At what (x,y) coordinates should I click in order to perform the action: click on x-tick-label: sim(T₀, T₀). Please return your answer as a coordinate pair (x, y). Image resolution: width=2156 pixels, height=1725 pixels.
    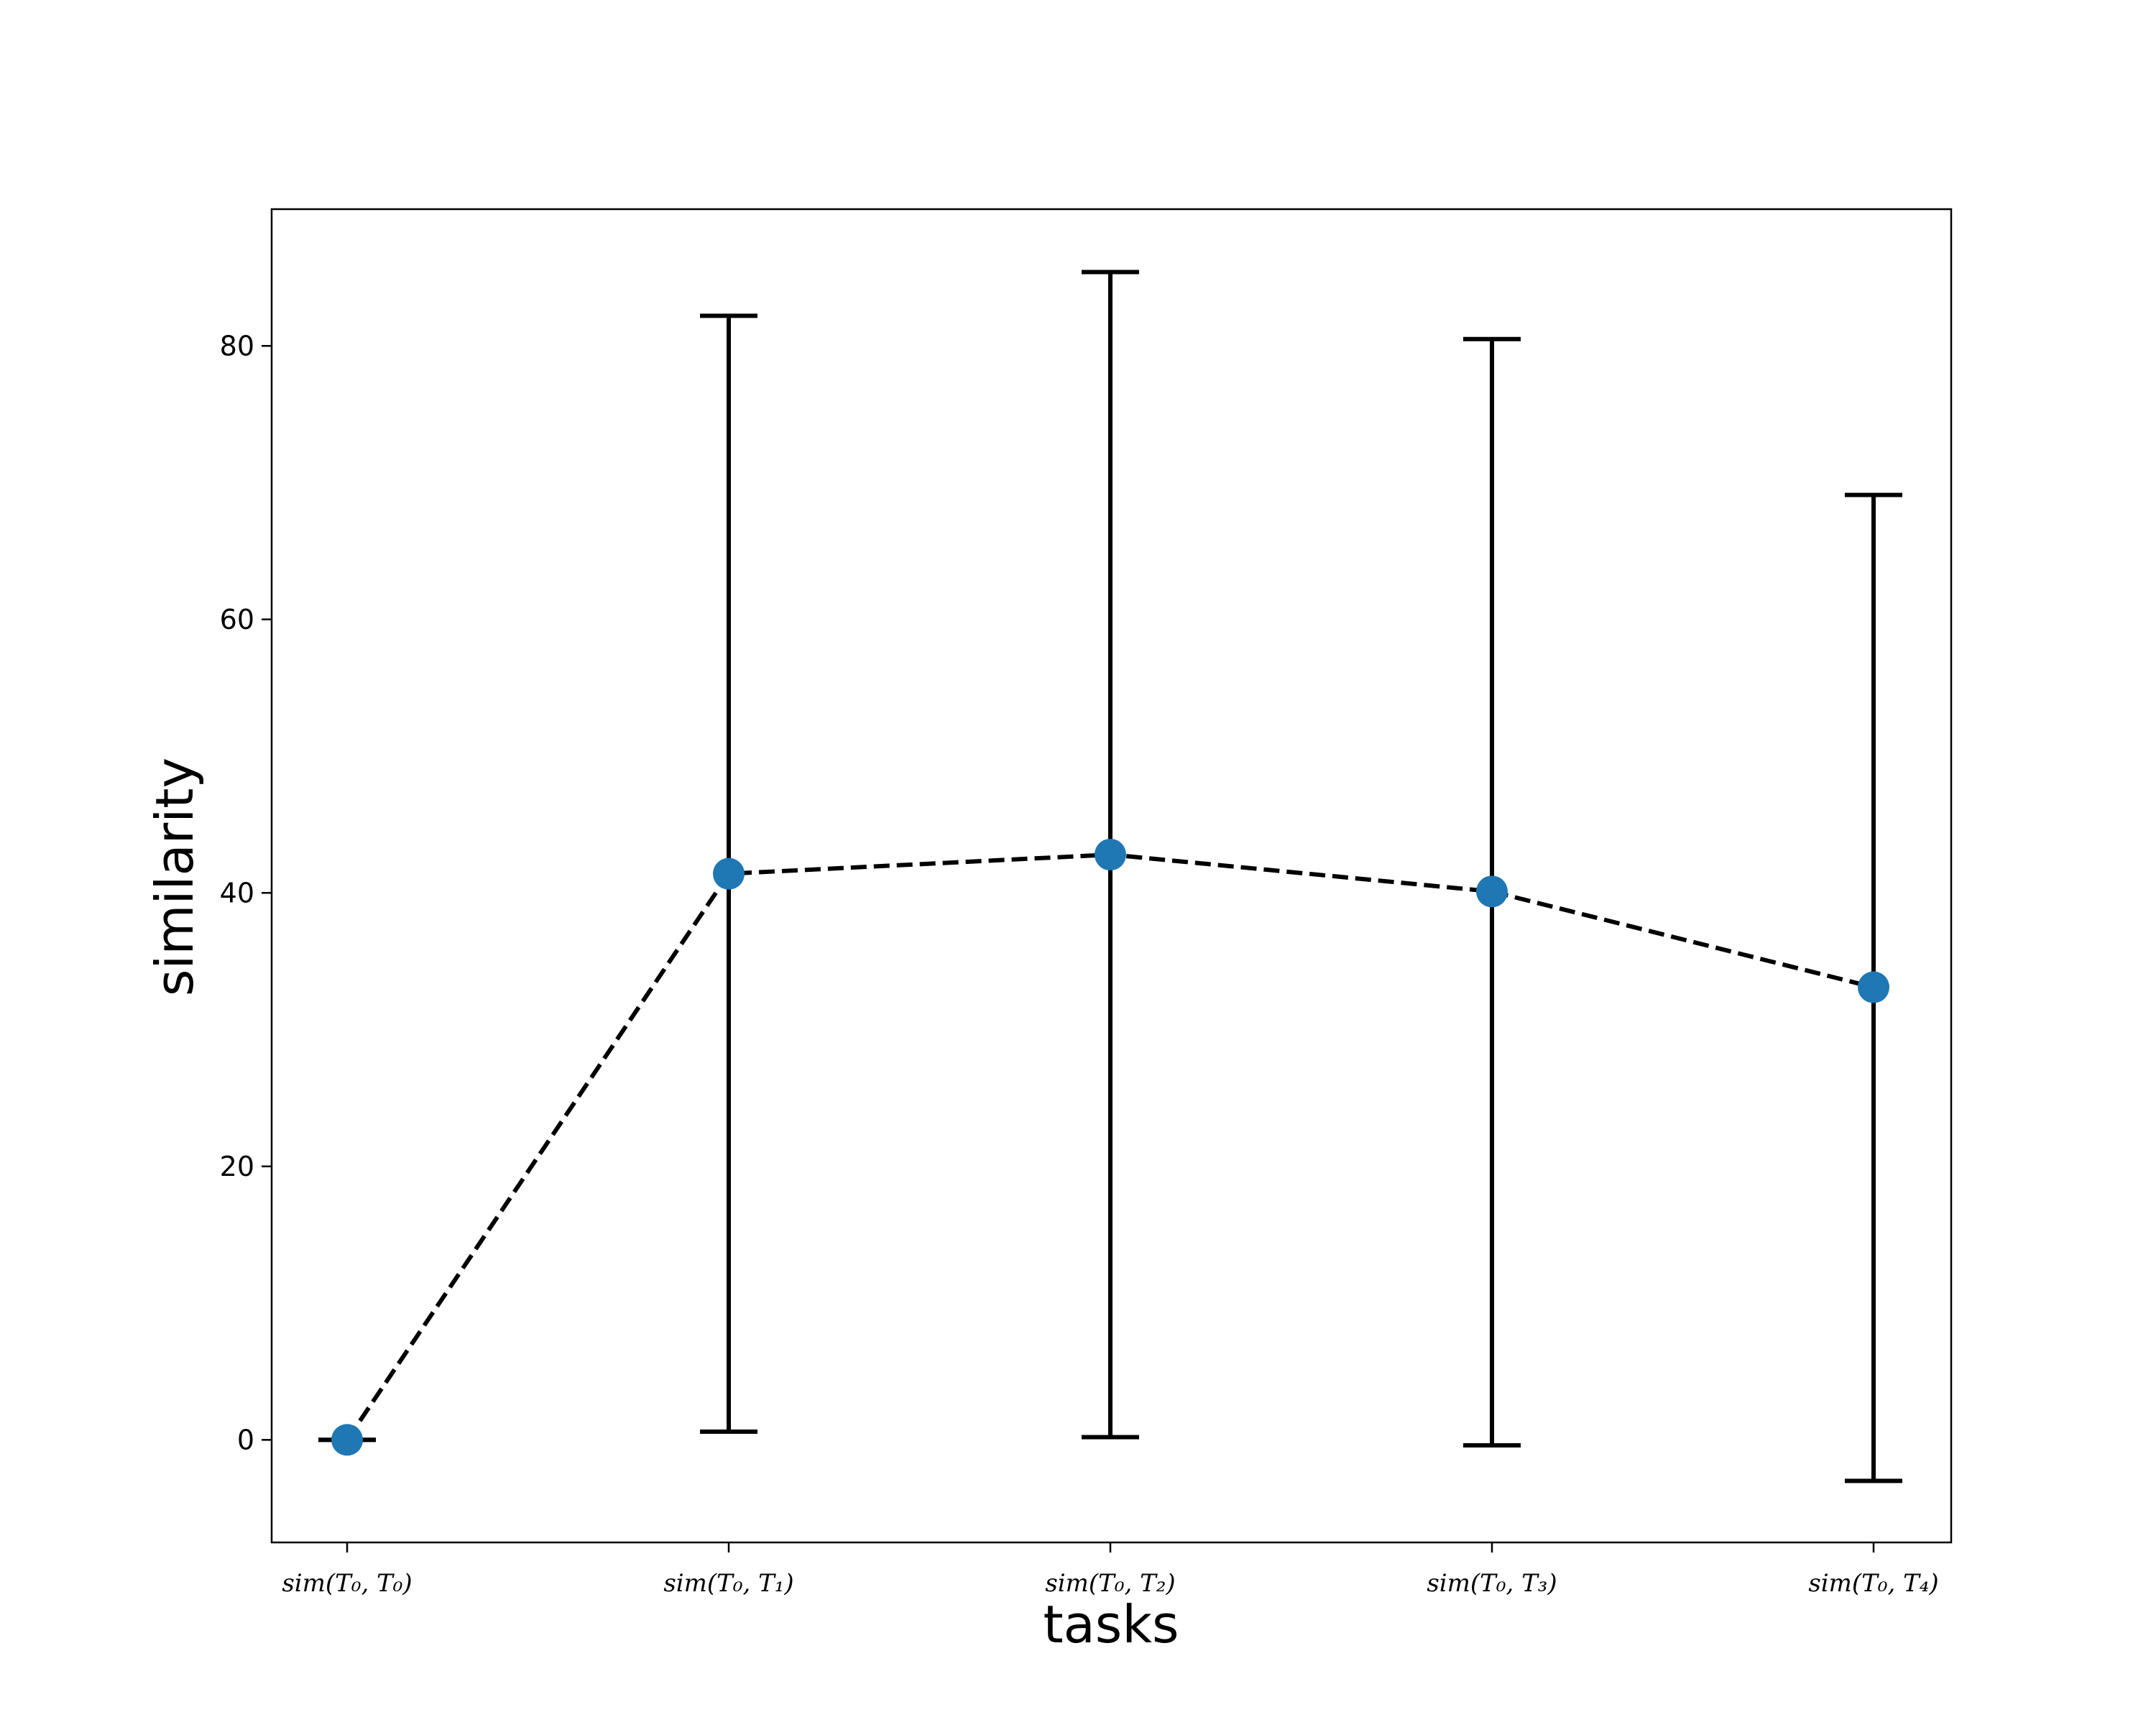
    Looking at the image, I should click on (347, 1583).